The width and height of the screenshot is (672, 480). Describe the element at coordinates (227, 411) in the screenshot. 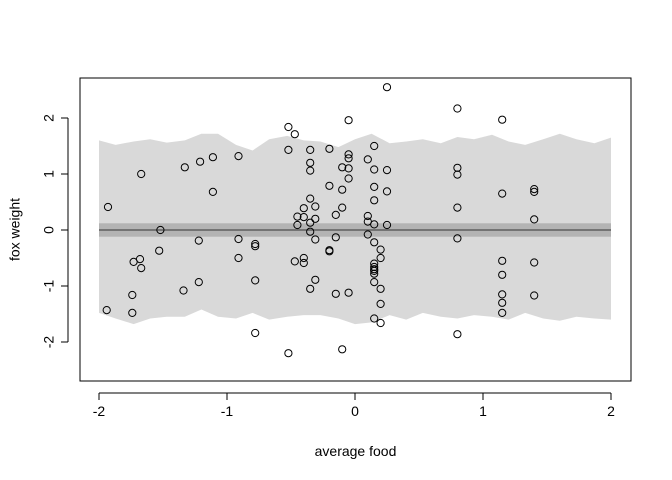

I see `x-tick-label: -1` at that location.